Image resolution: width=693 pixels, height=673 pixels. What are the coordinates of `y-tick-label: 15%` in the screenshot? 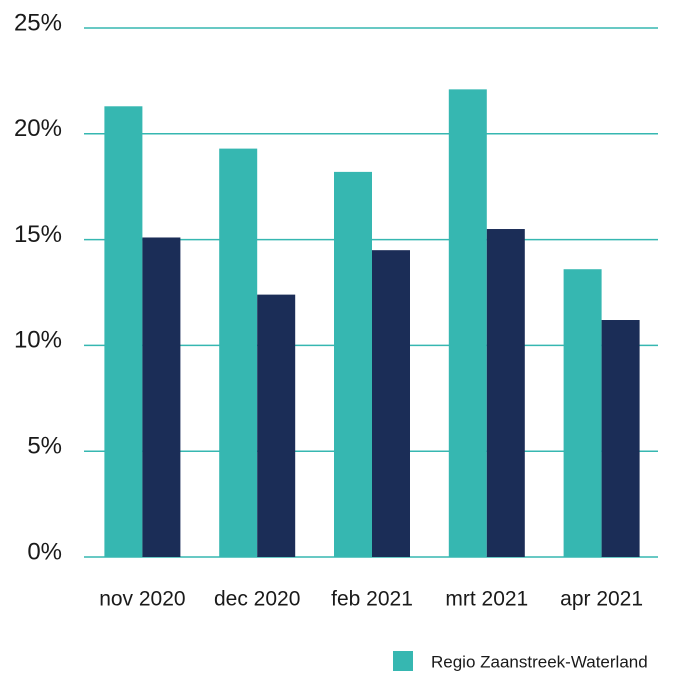 It's located at (38, 234).